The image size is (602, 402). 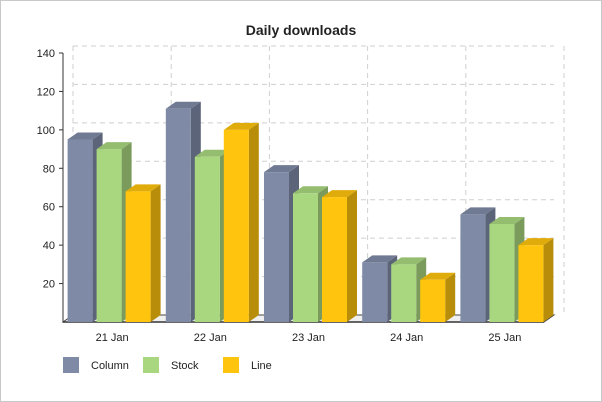 I want to click on x-tick-label: 25 Jan, so click(x=504, y=338).